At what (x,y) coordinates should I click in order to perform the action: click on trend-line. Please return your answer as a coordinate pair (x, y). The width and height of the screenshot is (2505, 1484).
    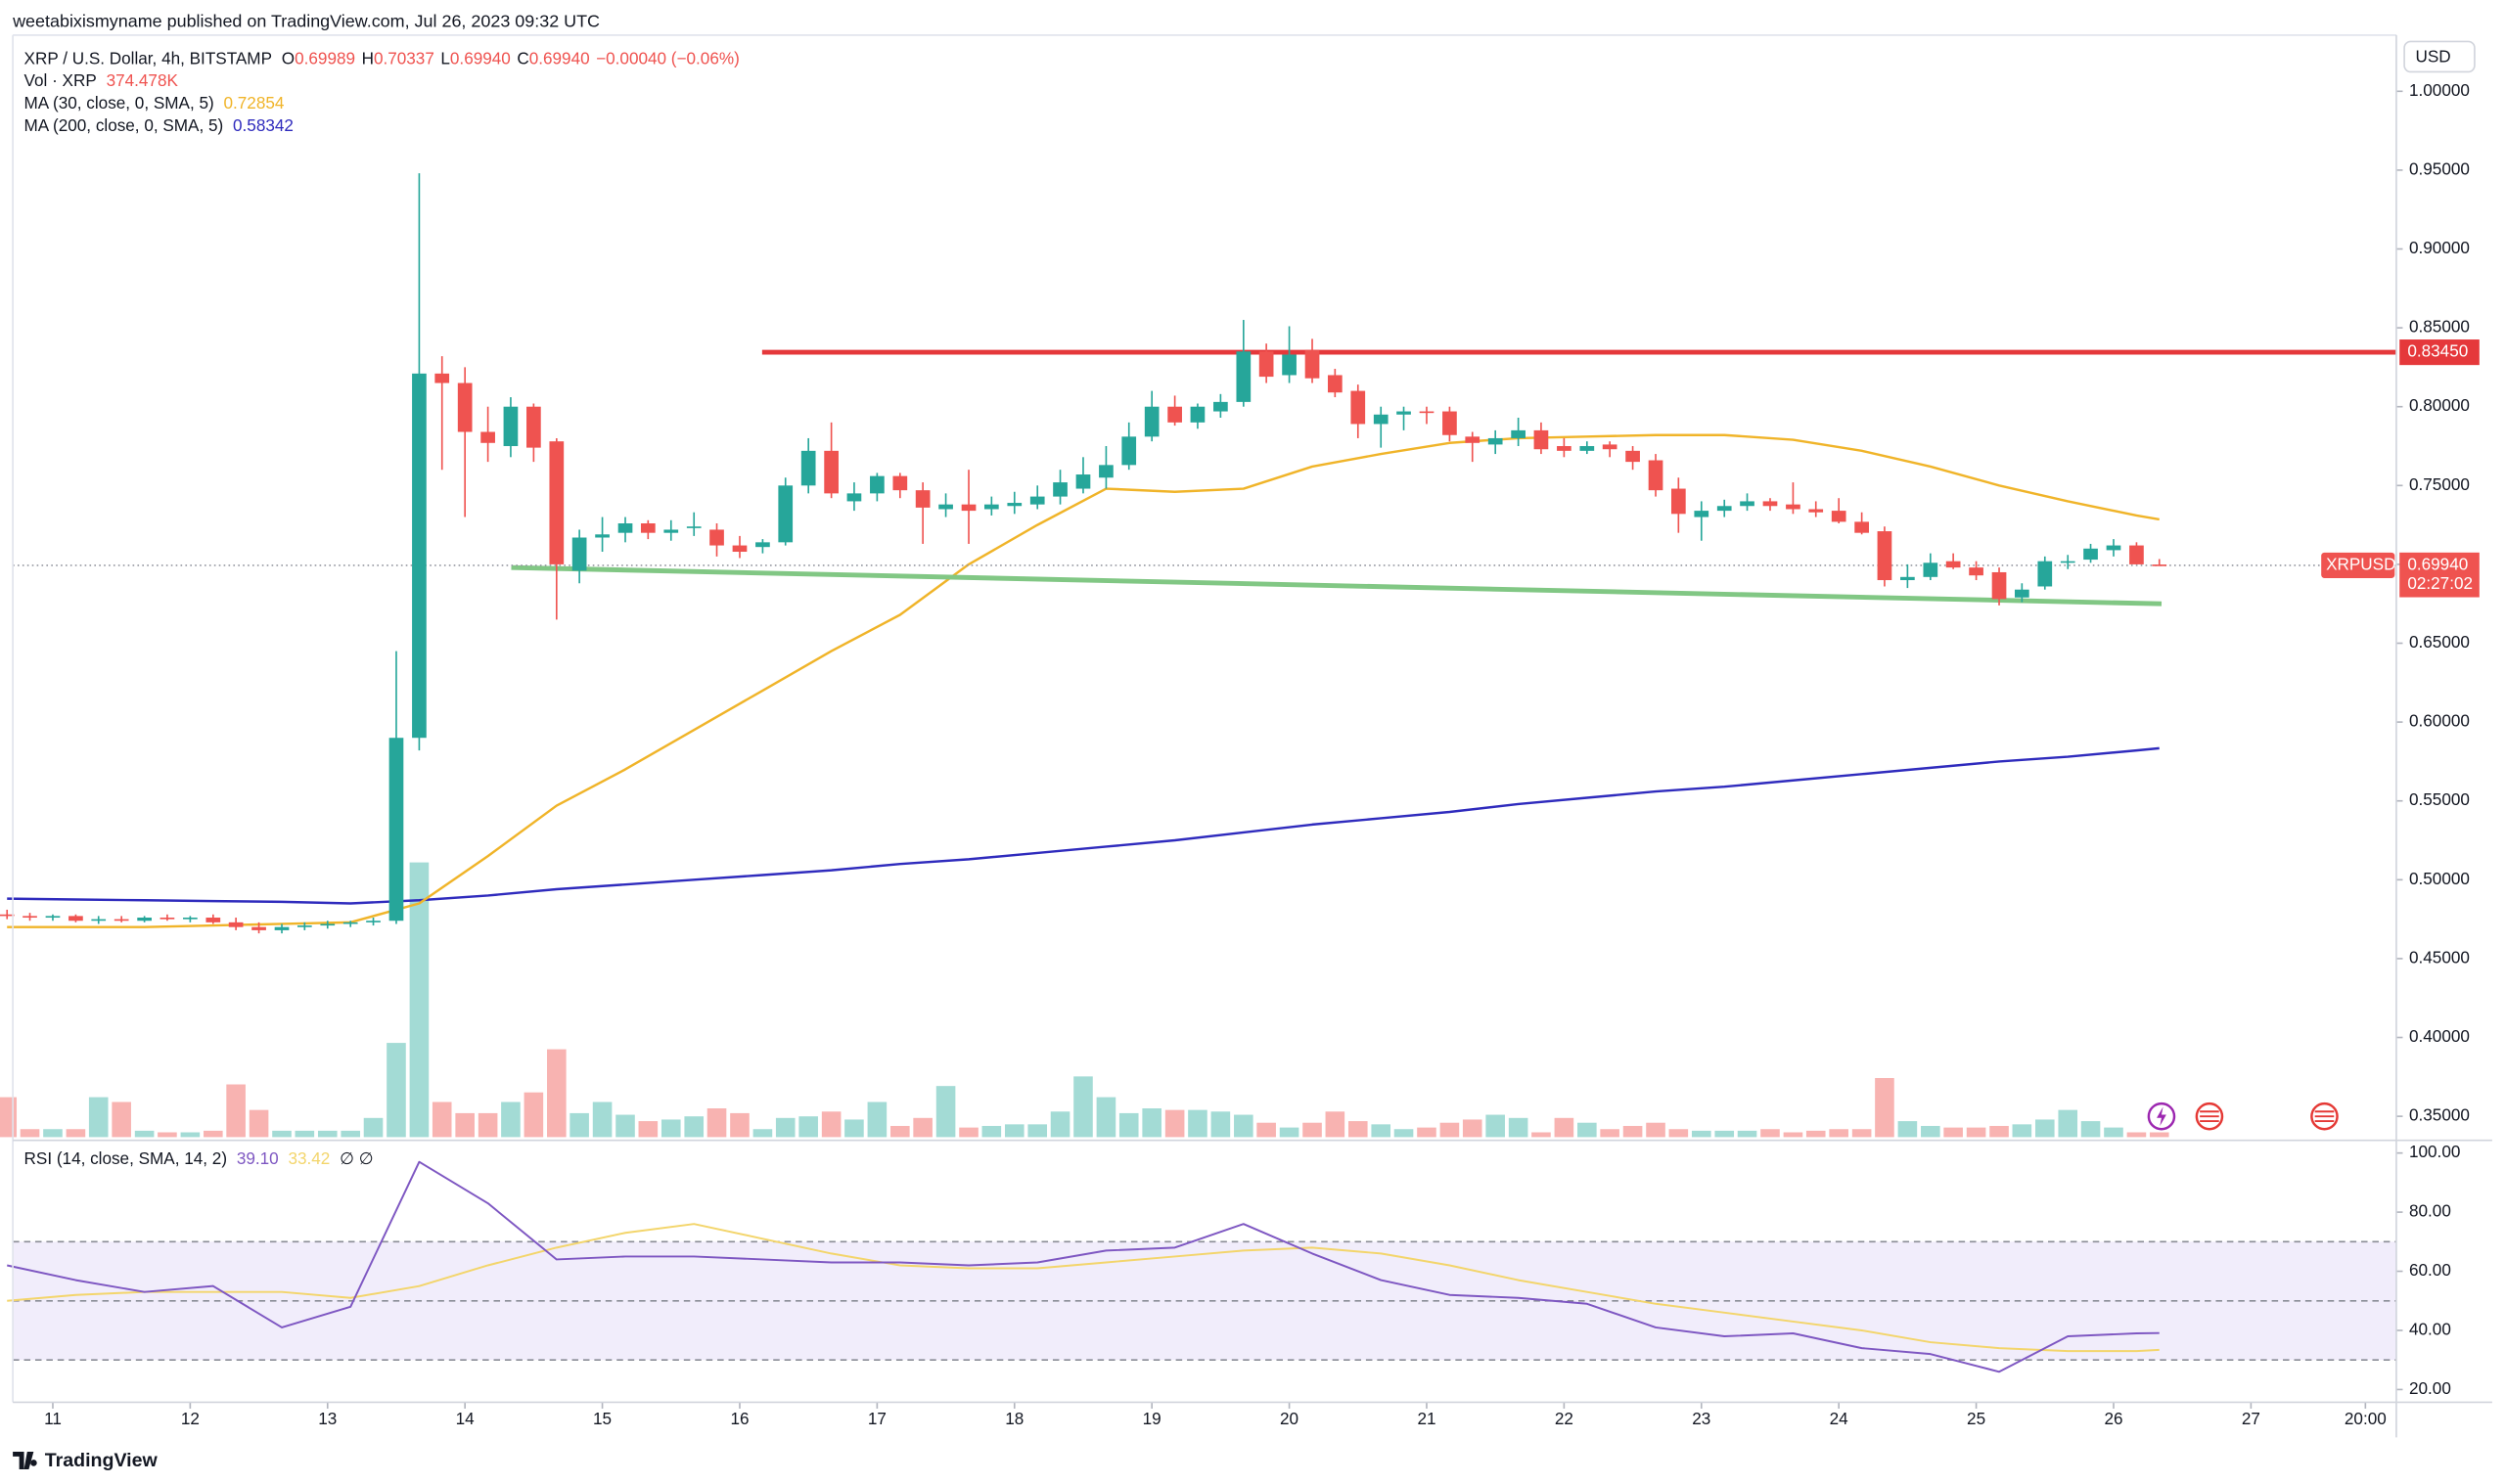
    Looking at the image, I should click on (1337, 585).